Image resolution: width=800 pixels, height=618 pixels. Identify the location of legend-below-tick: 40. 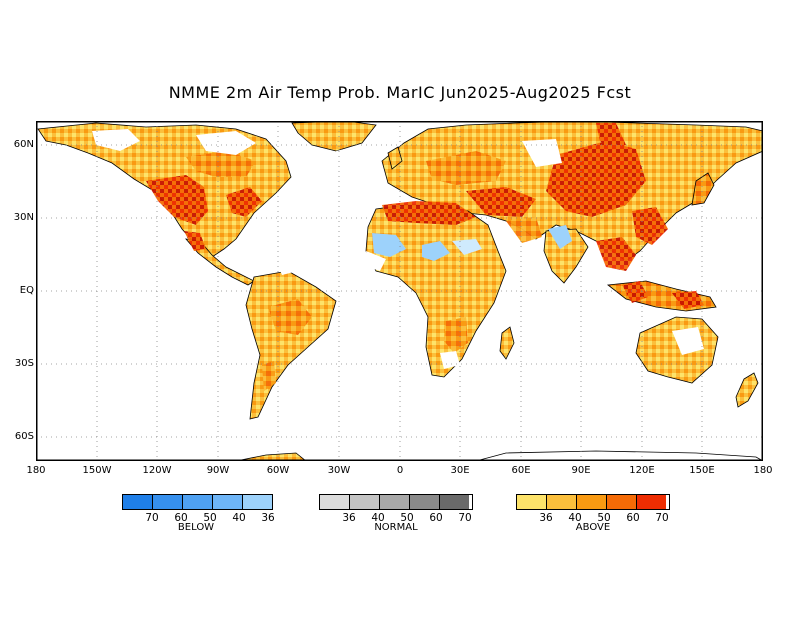
(239, 518).